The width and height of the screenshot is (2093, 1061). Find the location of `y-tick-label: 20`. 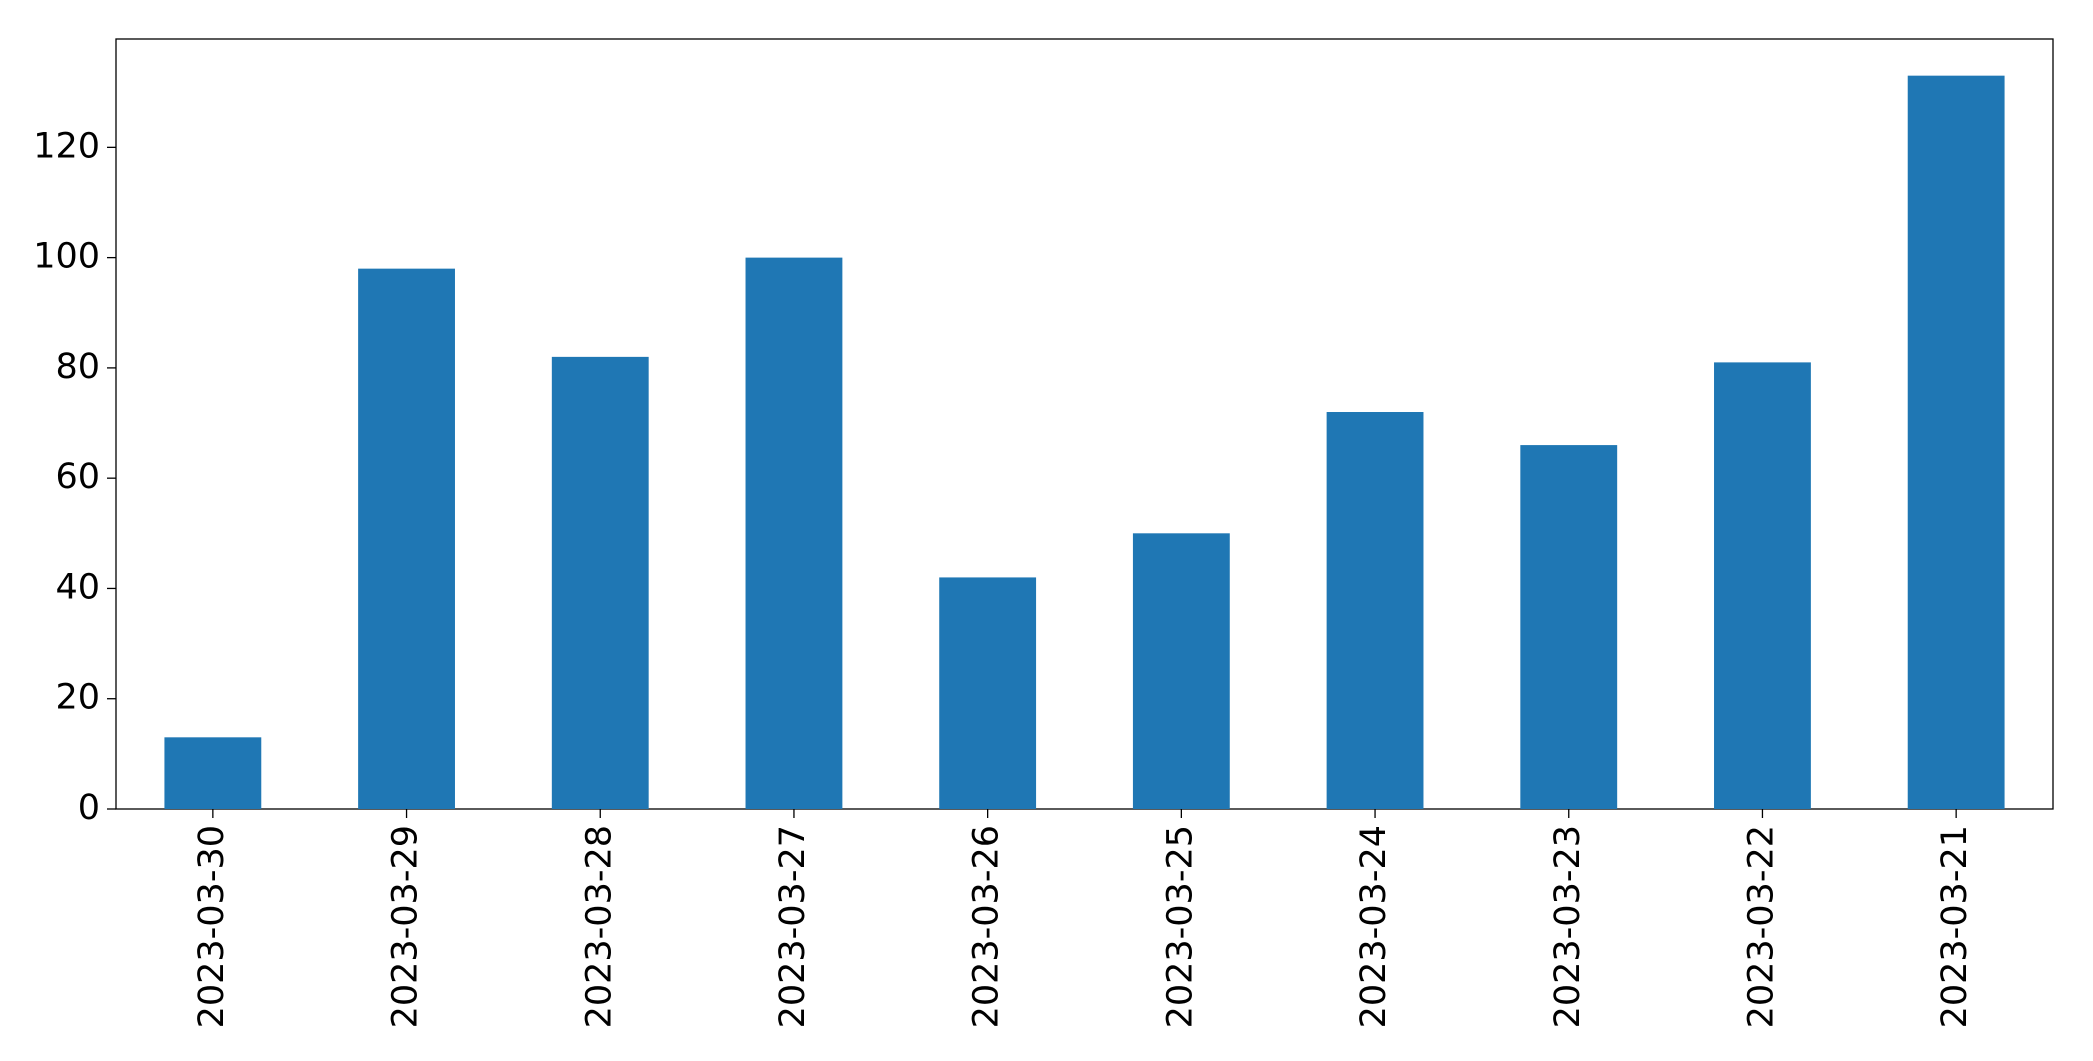

y-tick-label: 20 is located at coordinates (77, 698).